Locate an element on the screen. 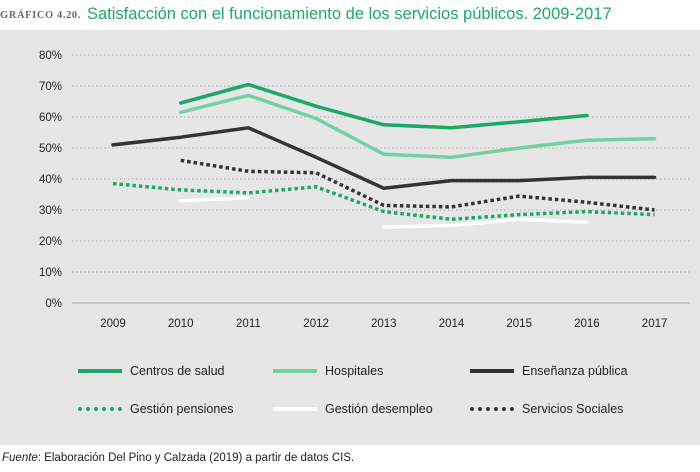 The image size is (700, 472). y-tick-label: 40% is located at coordinates (50, 180).